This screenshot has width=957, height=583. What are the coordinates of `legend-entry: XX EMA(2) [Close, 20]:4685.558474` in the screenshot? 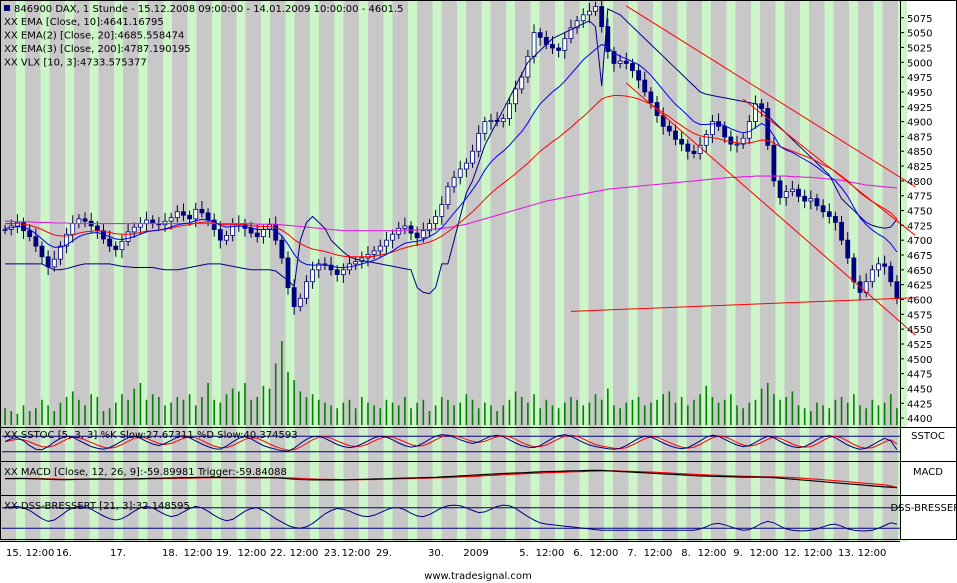 It's located at (94, 36).